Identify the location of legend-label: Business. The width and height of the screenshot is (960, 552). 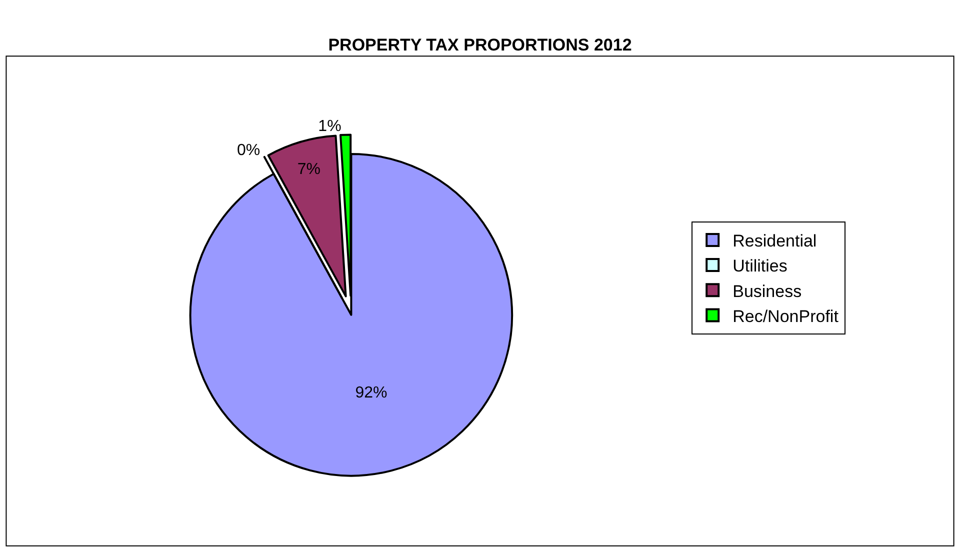
(767, 291).